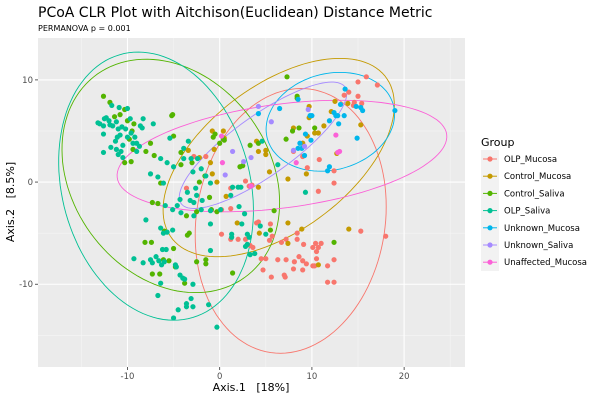  What do you see at coordinates (128, 377) in the screenshot?
I see `x-tick-label: -10` at bounding box center [128, 377].